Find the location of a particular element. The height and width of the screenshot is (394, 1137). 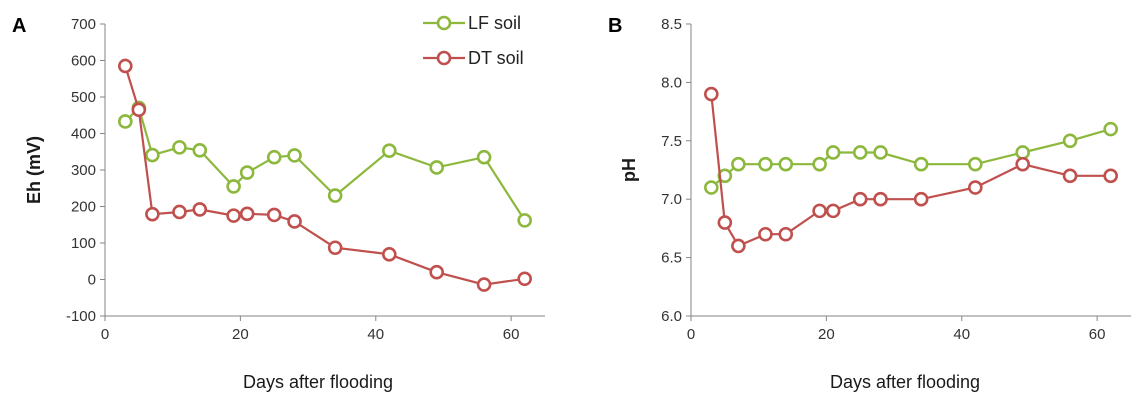

panel-label-a: A is located at coordinates (19, 26).